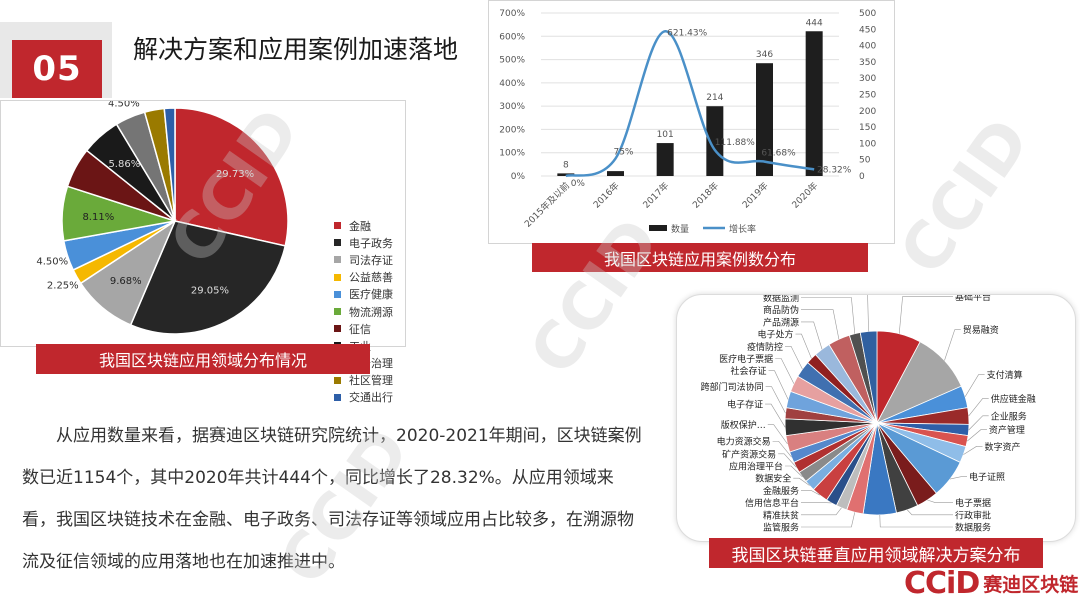 The height and width of the screenshot is (607, 1080). I want to click on line-value-label: 0%, so click(578, 184).